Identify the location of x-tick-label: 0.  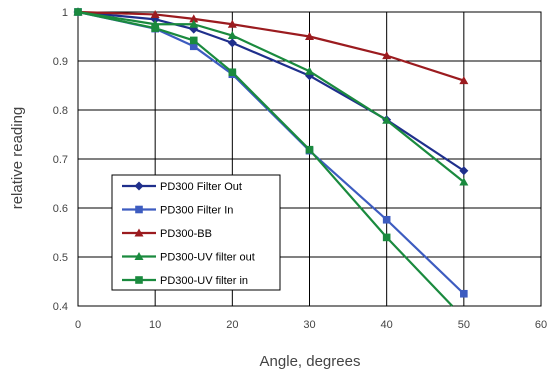
(78, 325).